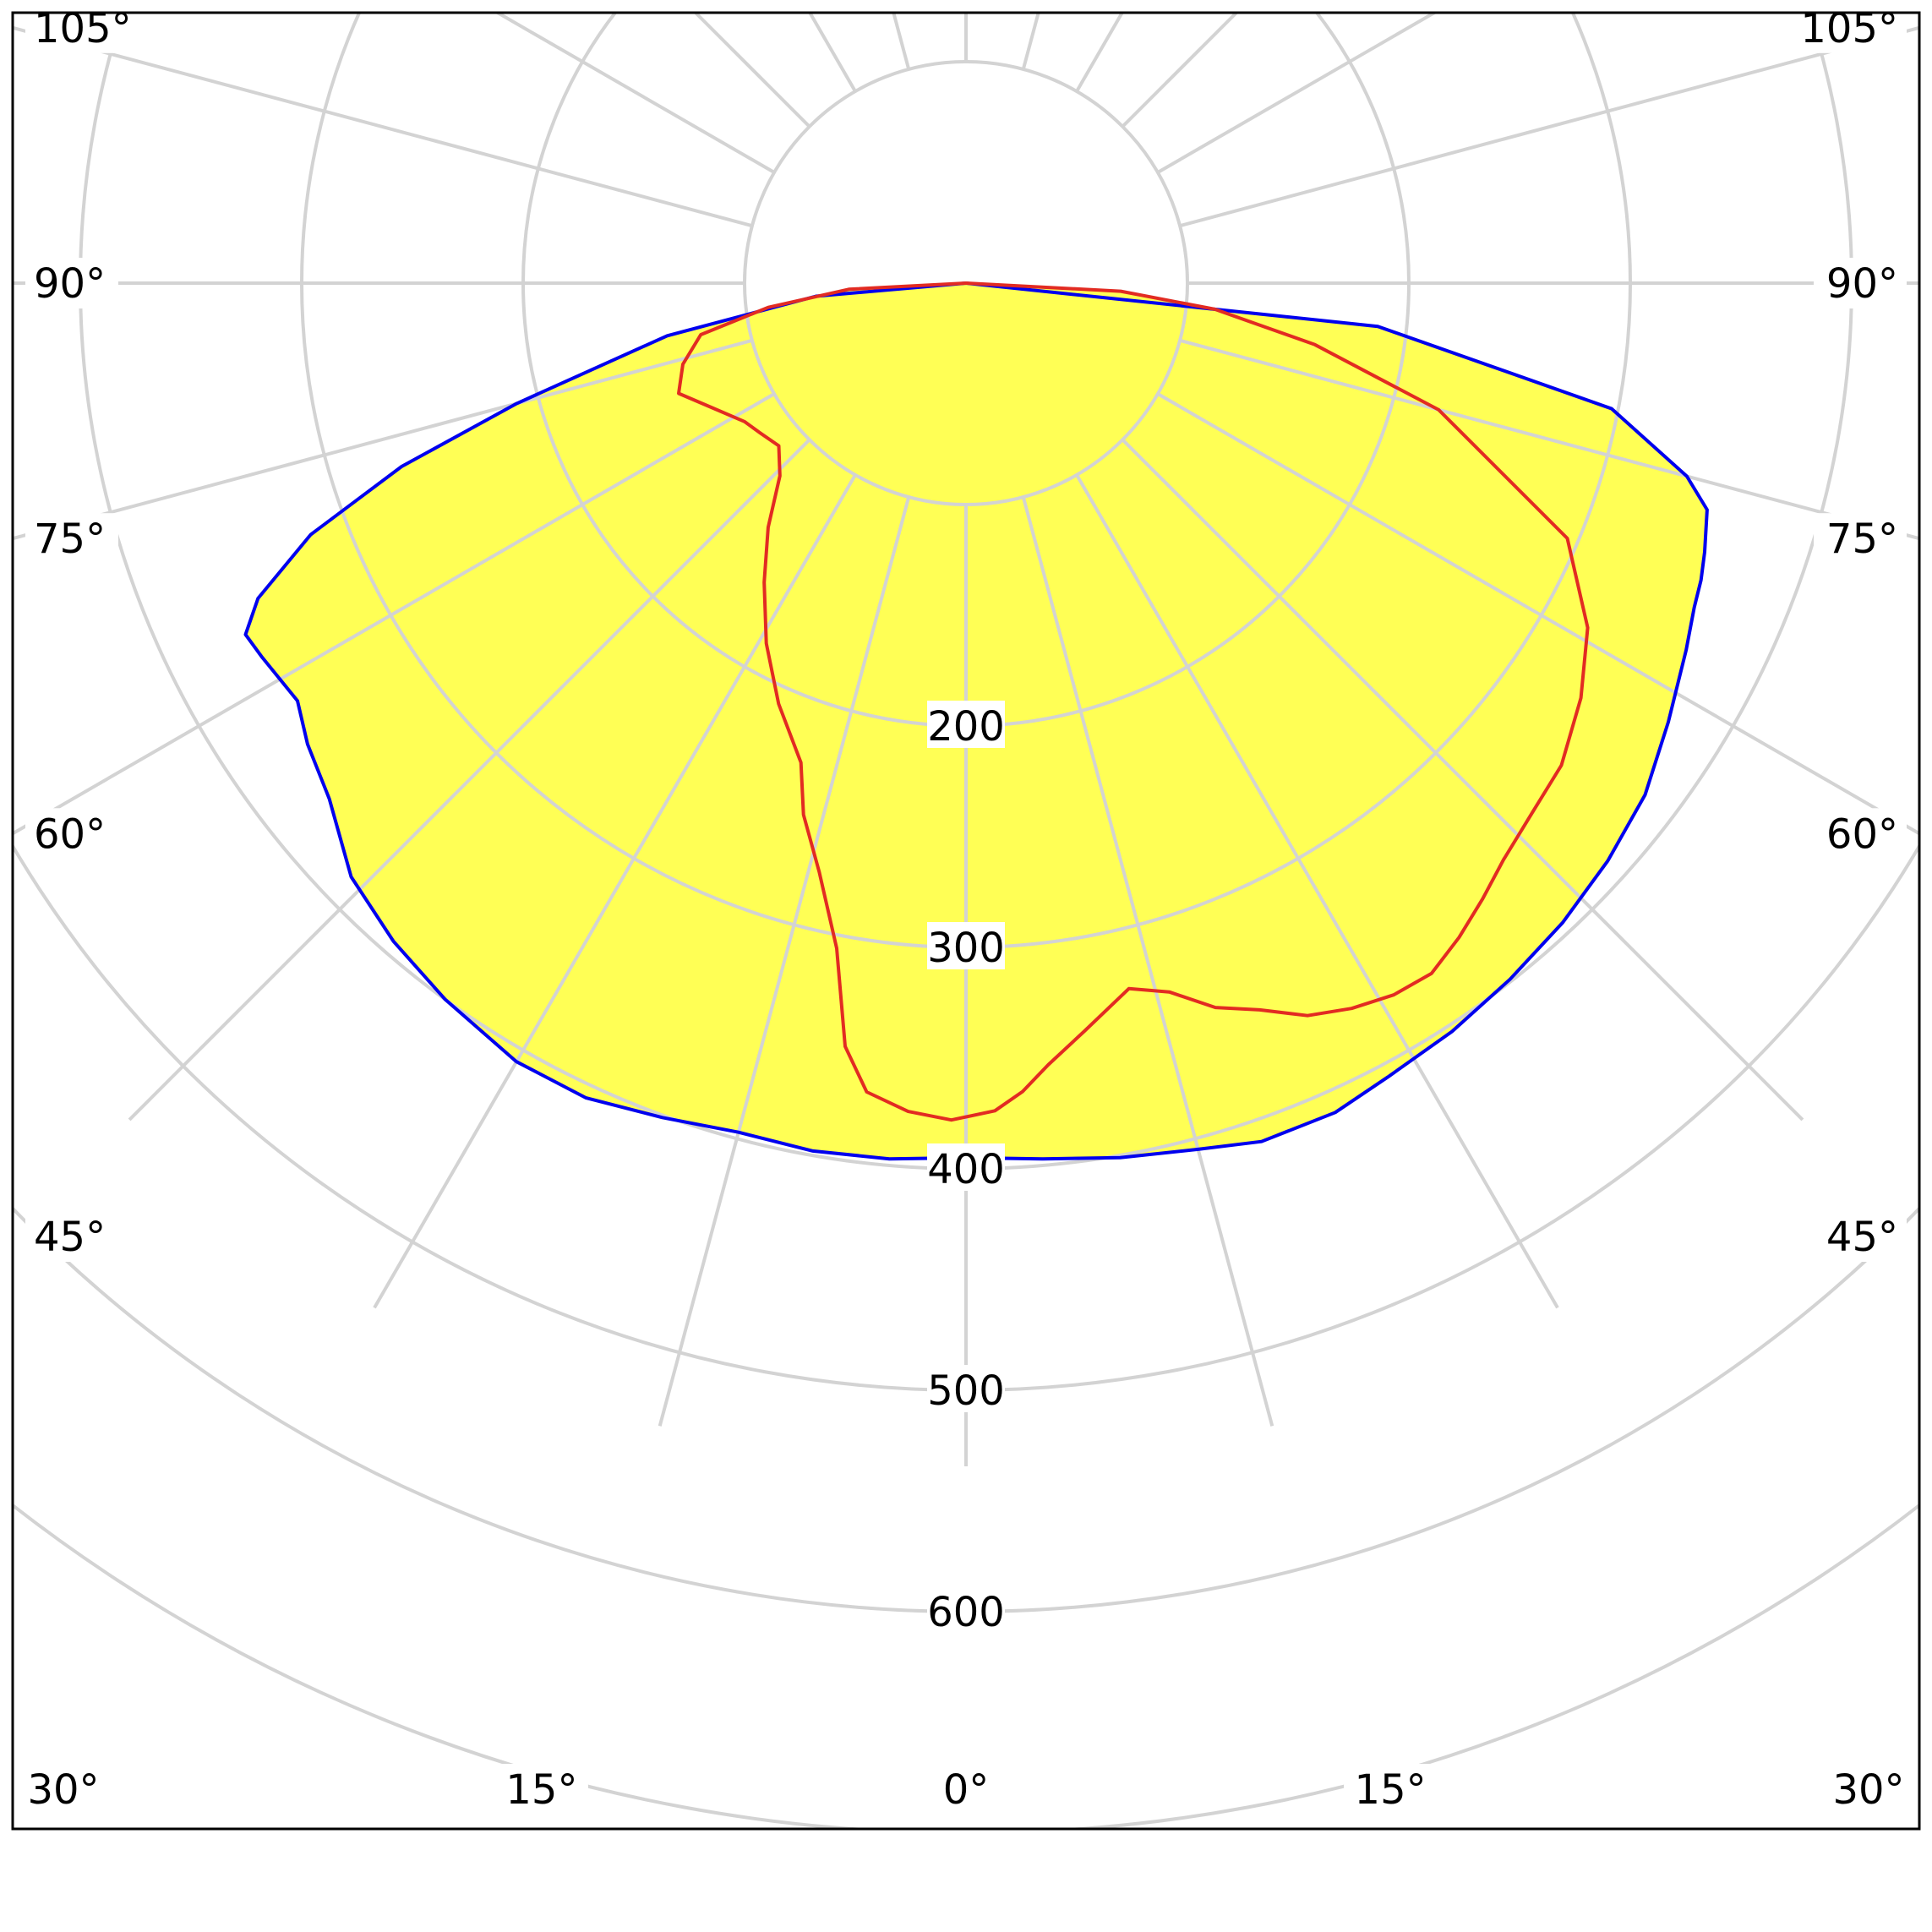 Image resolution: width=1932 pixels, height=1932 pixels. I want to click on angle-tick-label-right-75: 75°, so click(1862, 539).